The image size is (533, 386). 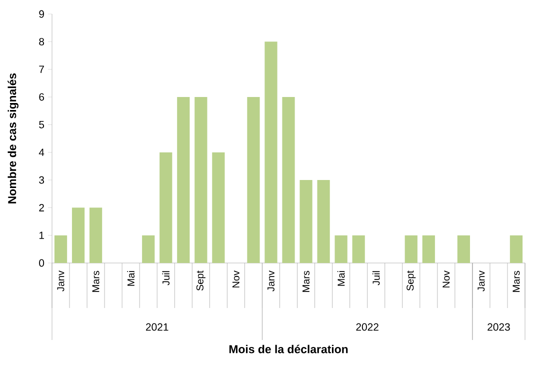 I want to click on y-tick-label: 0, so click(x=41, y=263).